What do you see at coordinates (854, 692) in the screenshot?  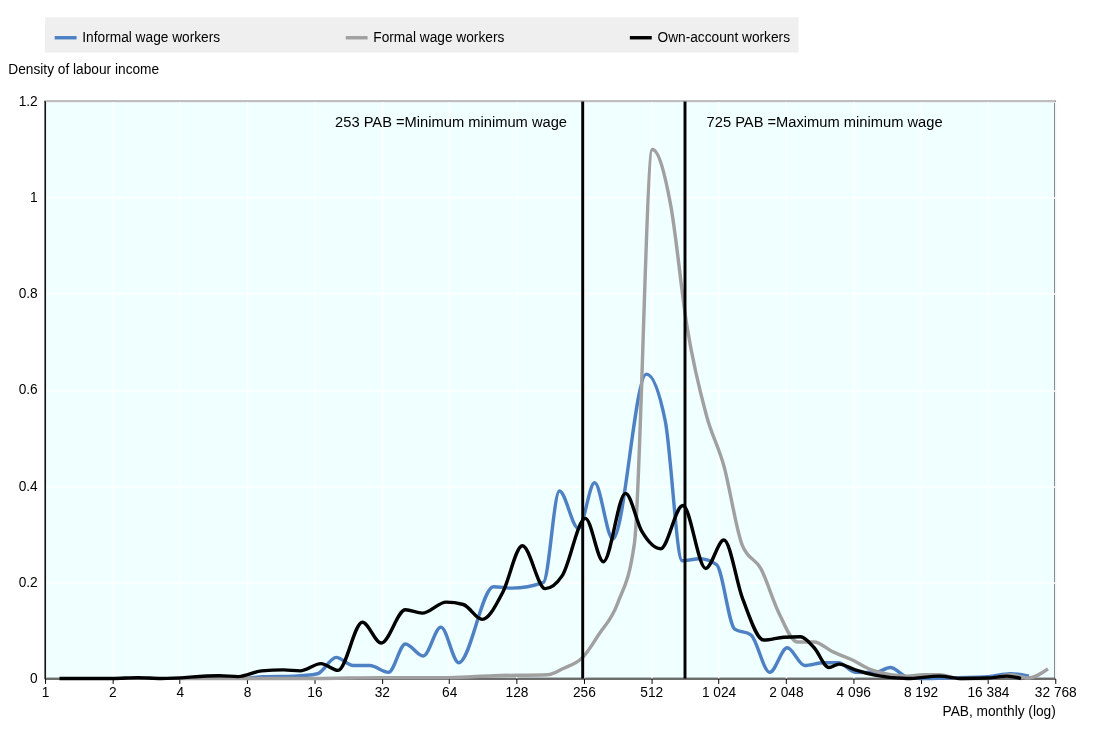 I see `x-tick-label: 4 096` at bounding box center [854, 692].